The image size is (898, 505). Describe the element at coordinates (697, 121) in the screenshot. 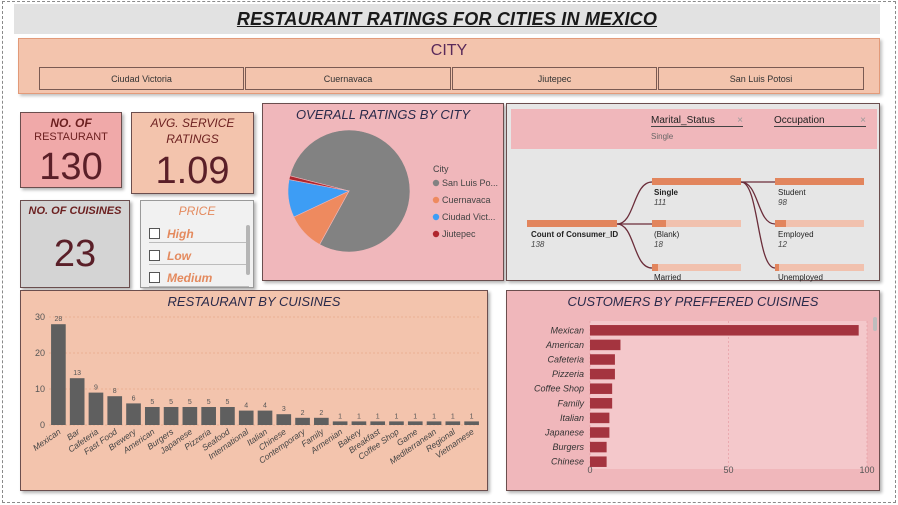

I see `filter-marital-status: Marital_Status ×` at that location.